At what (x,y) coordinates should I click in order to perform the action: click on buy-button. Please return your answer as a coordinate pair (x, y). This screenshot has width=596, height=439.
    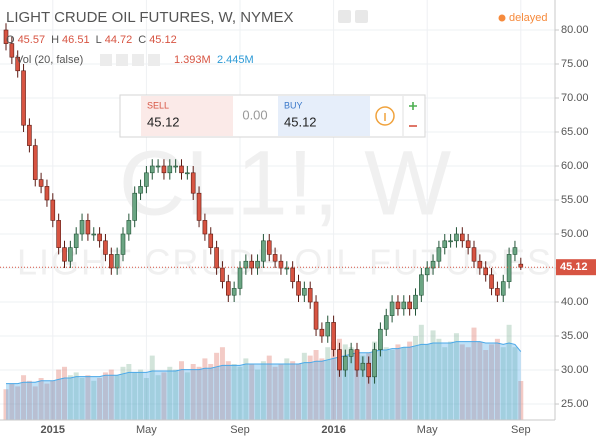
    Looking at the image, I should click on (324, 116).